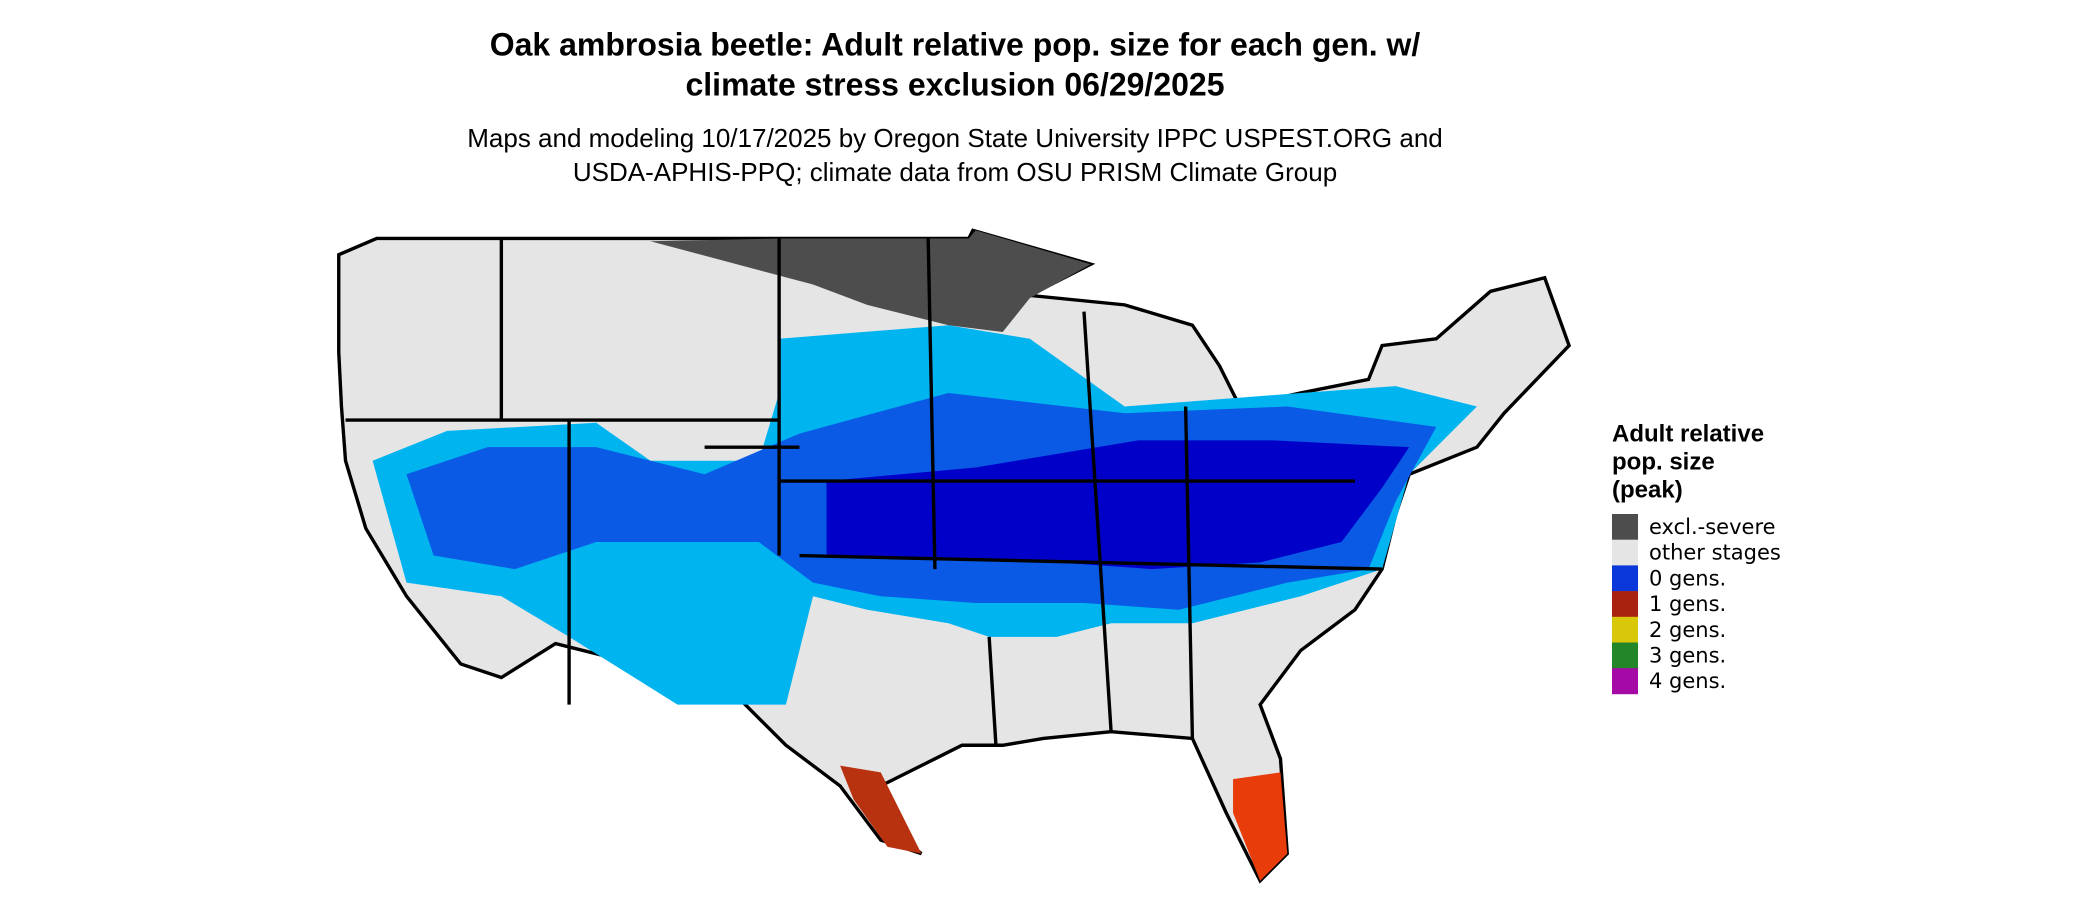  I want to click on legend-label: 0 gens., so click(1687, 578).